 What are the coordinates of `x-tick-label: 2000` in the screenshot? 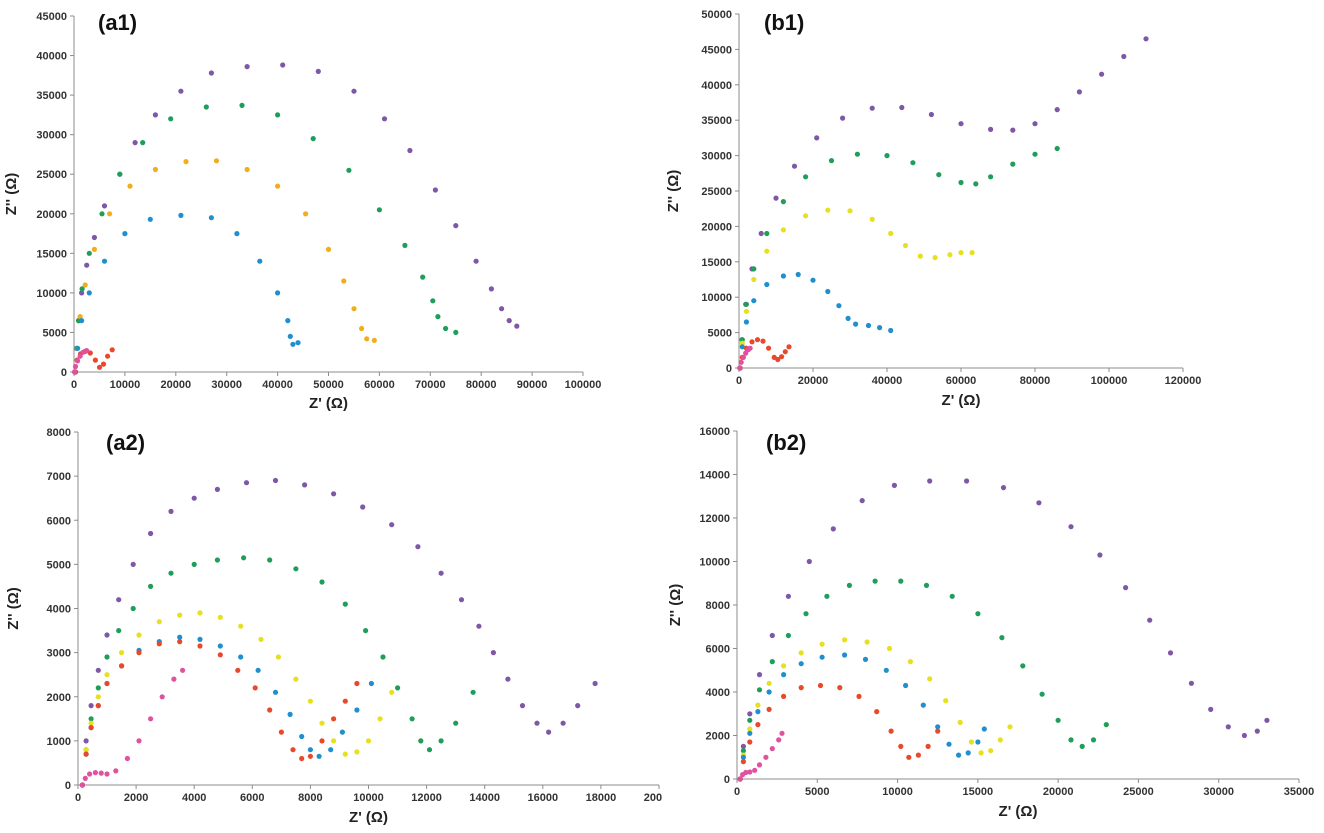 It's located at (136, 798).